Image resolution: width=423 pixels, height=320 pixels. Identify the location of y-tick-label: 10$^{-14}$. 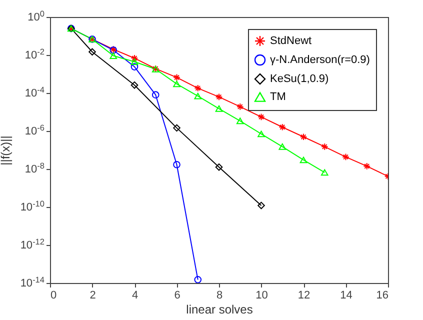
(32, 282).